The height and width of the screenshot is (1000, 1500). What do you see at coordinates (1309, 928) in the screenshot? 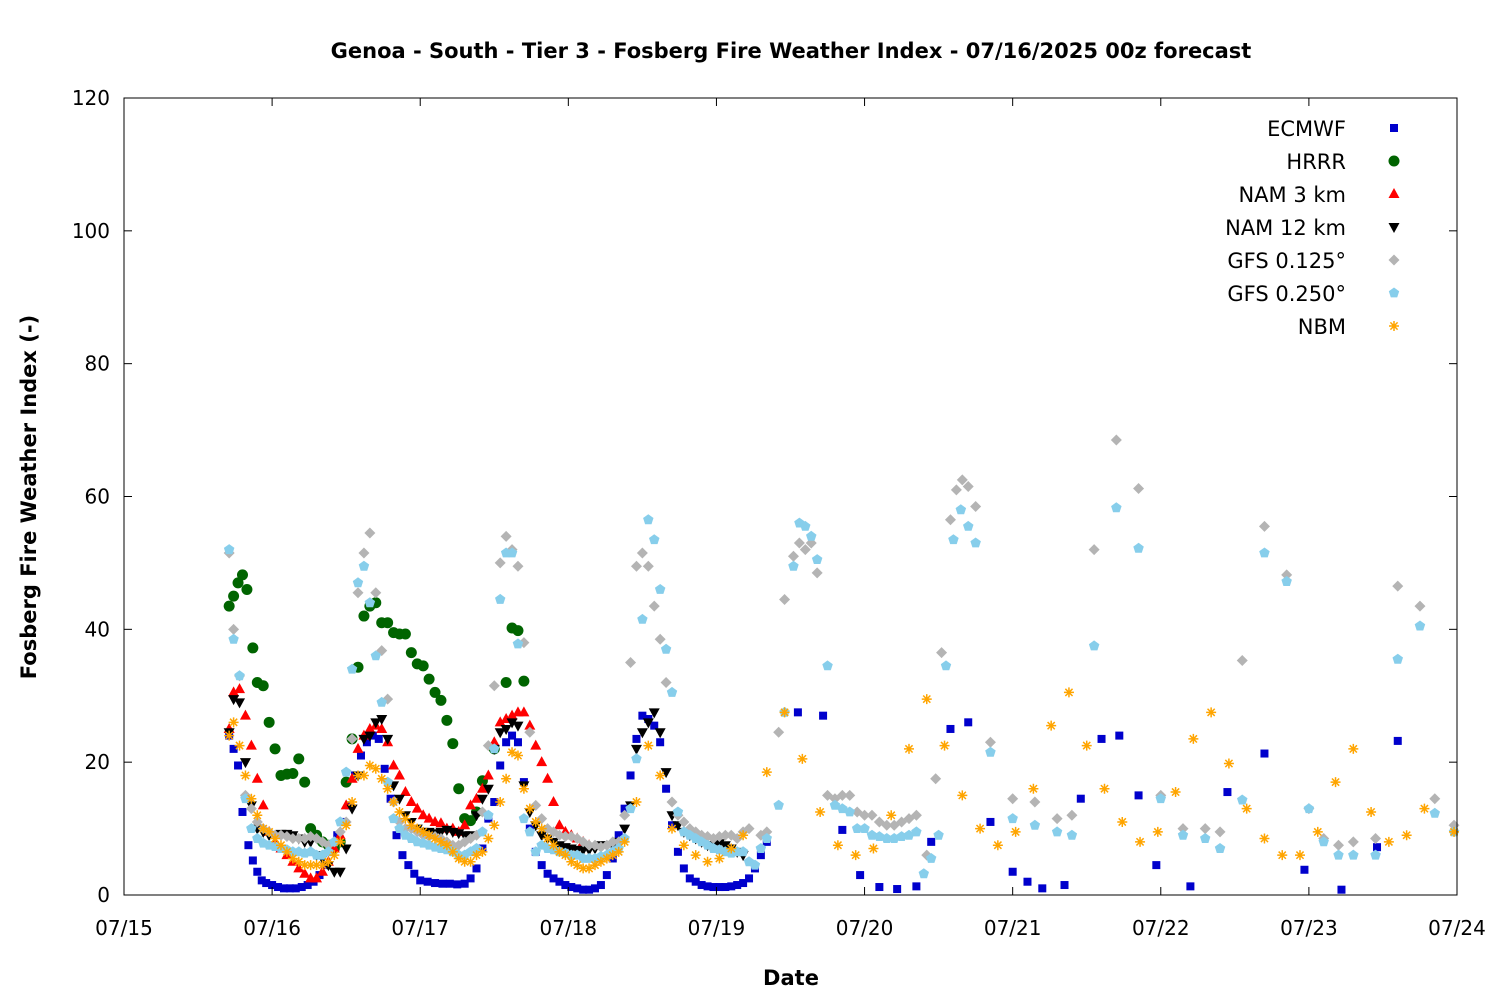
I see `x-tick-label: 07/23` at bounding box center [1309, 928].